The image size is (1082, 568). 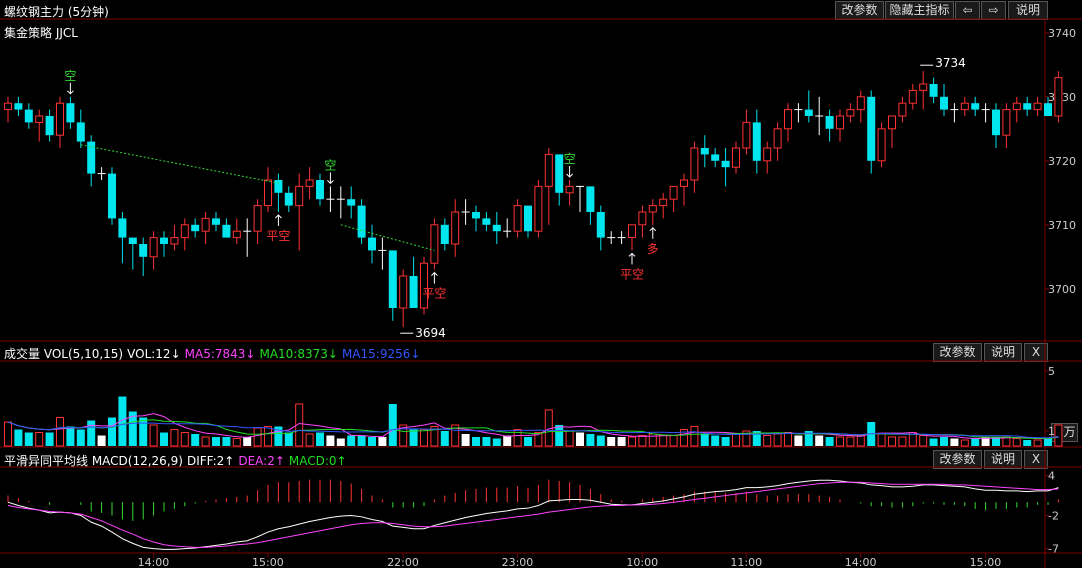 What do you see at coordinates (210, 461) in the screenshot?
I see `legend-segment: DIFF:2↑` at bounding box center [210, 461].